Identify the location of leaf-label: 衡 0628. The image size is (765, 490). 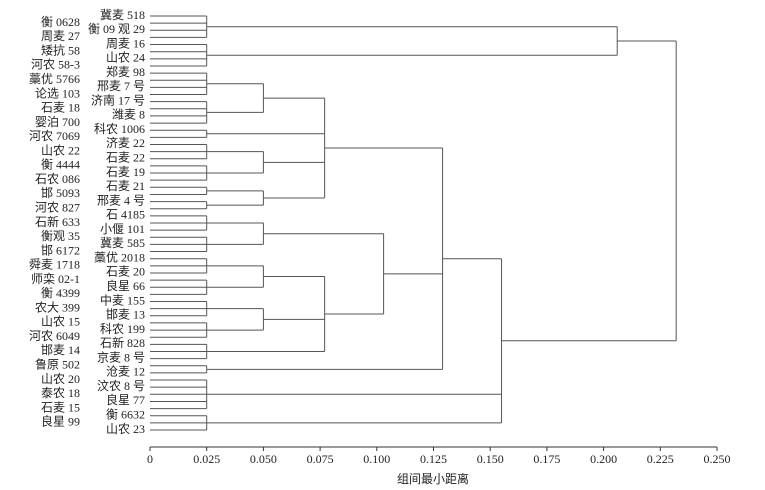
(60, 22).